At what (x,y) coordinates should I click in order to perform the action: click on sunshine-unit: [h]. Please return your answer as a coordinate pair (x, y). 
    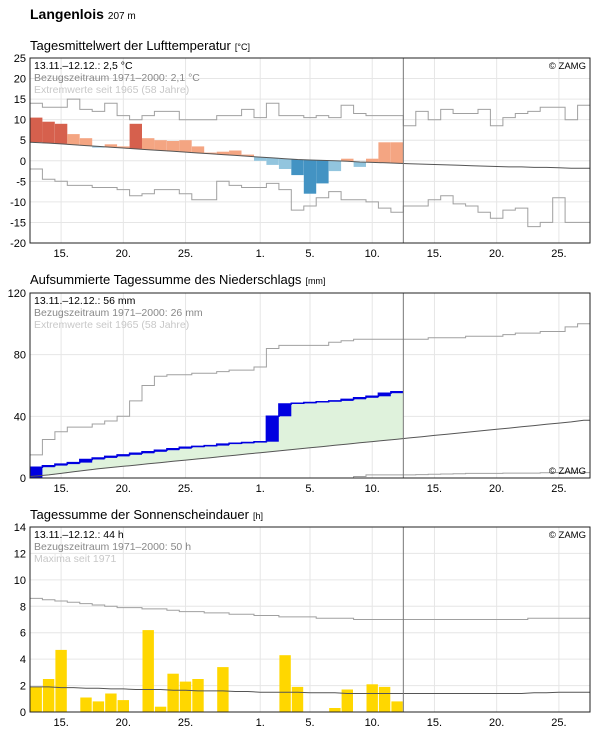
    Looking at the image, I should click on (258, 516).